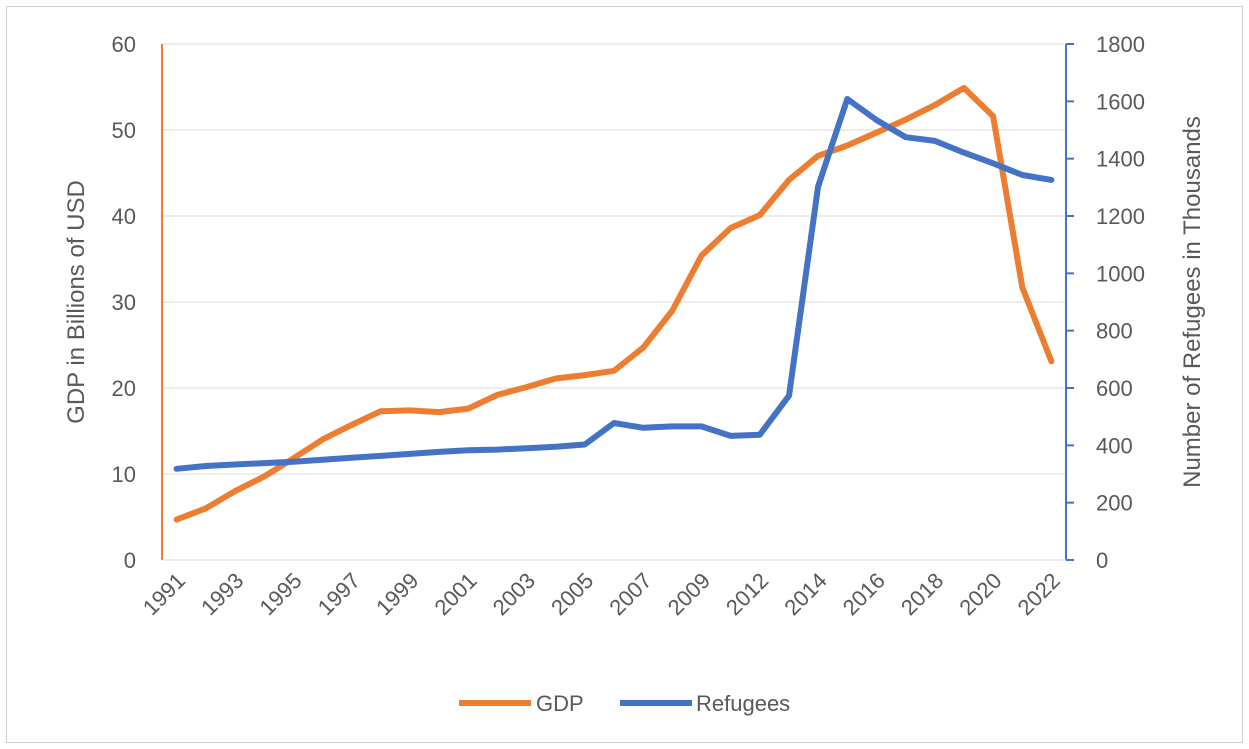 The height and width of the screenshot is (749, 1249). Describe the element at coordinates (630, 594) in the screenshot. I see `x-tick-label: 2007` at that location.